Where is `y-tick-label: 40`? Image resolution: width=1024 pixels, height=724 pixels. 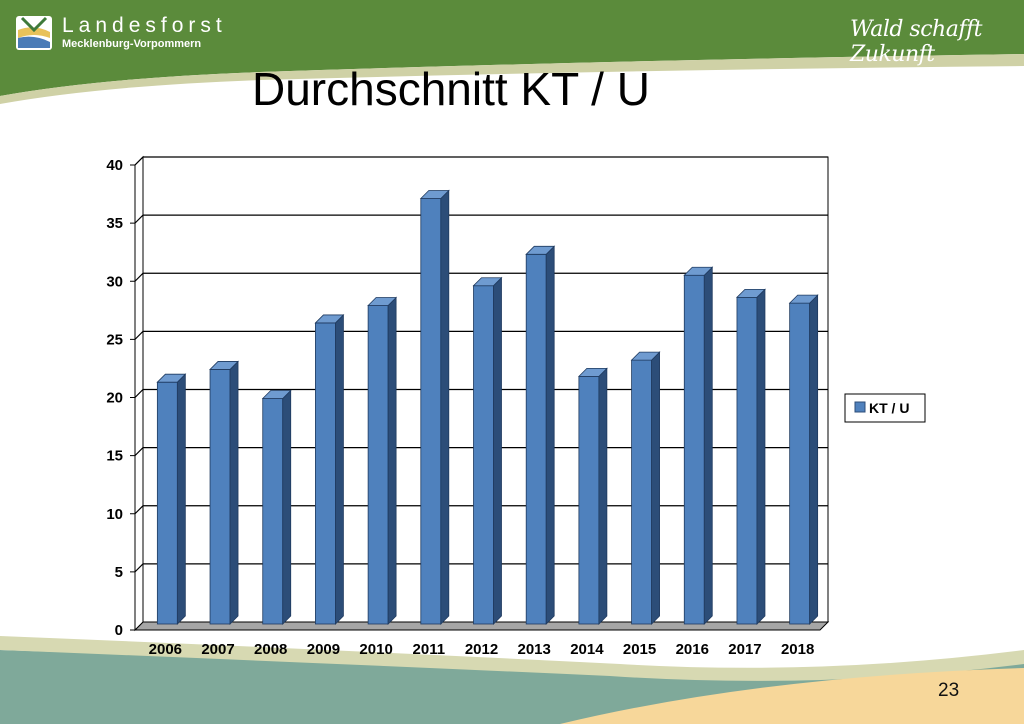
y-tick-label: 40 is located at coordinates (114, 165).